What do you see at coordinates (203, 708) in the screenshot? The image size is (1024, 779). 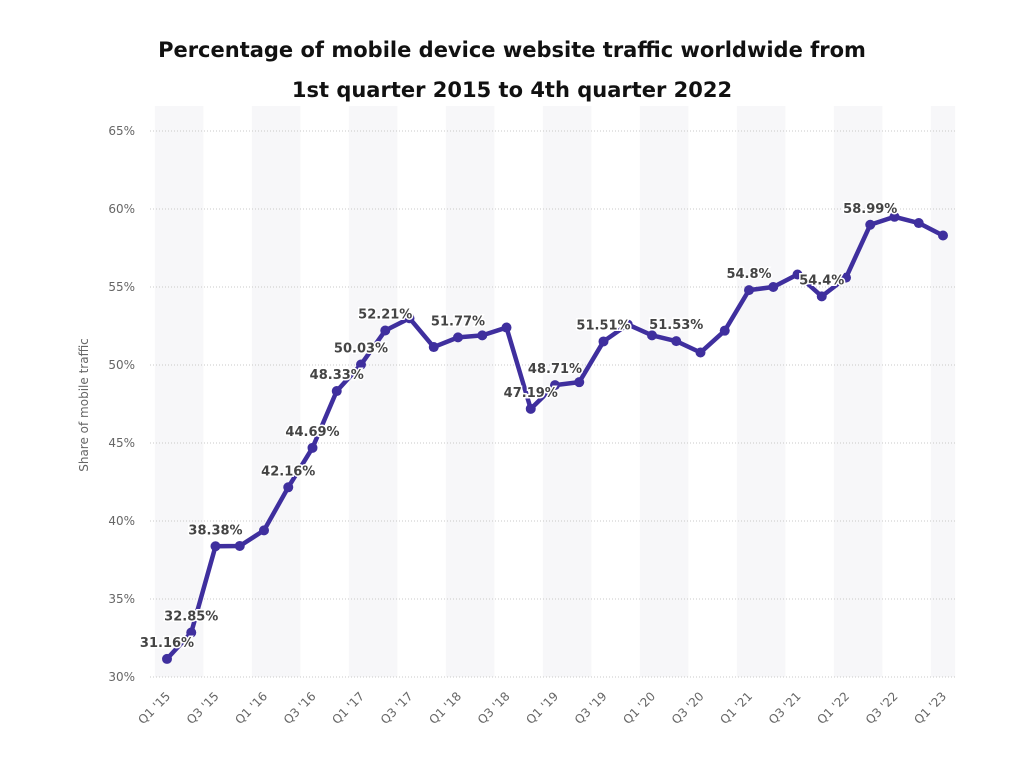 I see `x-tick-label: Q3 '15` at bounding box center [203, 708].